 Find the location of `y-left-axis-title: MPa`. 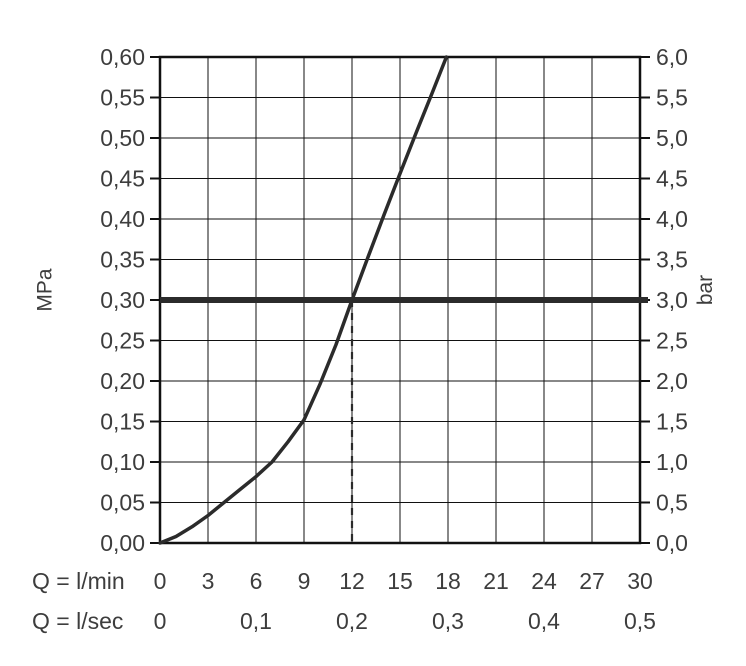

y-left-axis-title: MPa is located at coordinates (45, 290).